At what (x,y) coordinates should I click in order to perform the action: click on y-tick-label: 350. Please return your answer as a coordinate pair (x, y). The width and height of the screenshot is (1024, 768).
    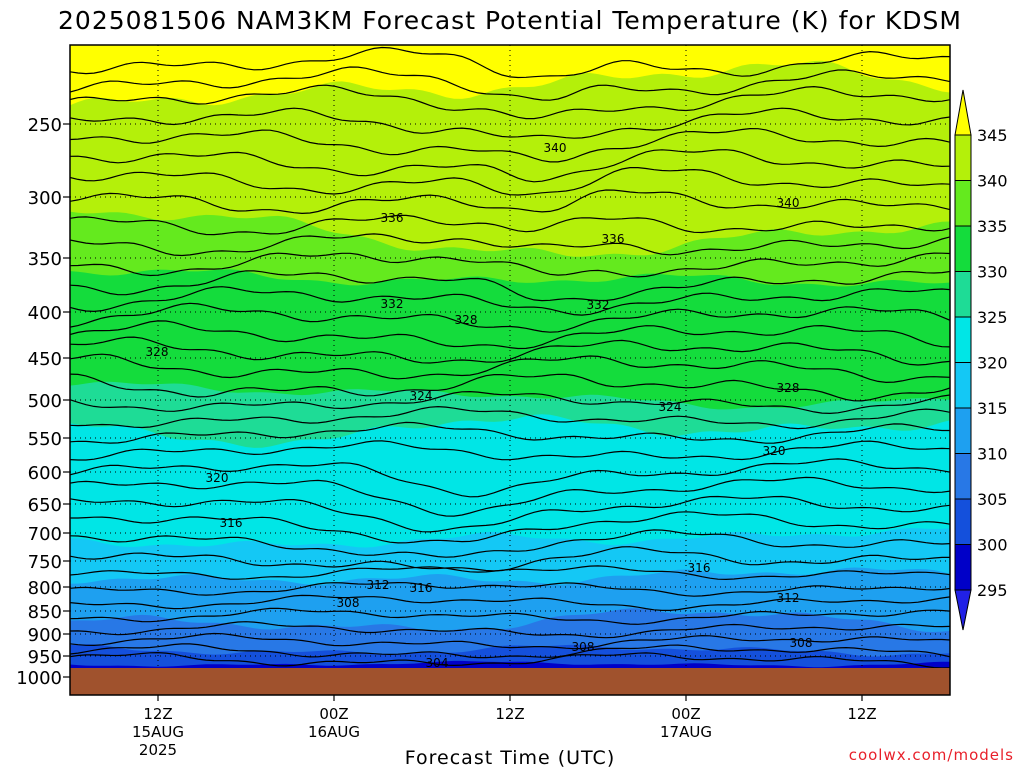
    Looking at the image, I should click on (45, 259).